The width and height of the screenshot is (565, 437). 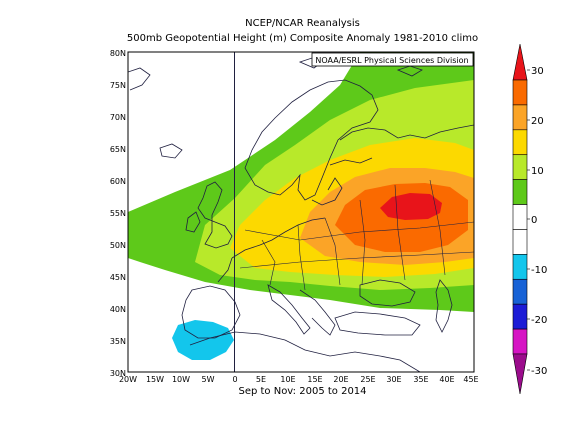 I want to click on colorbar-label: 0, so click(x=534, y=220).